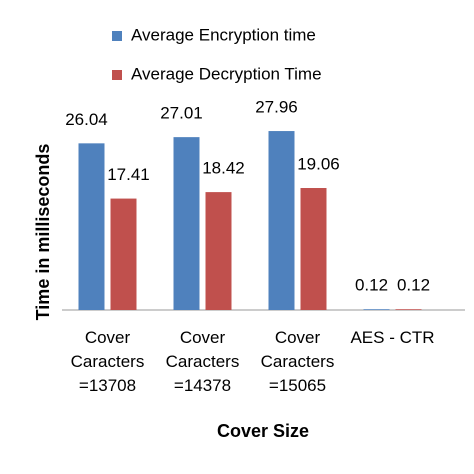 The height and width of the screenshot is (474, 474). What do you see at coordinates (181, 113) in the screenshot?
I see `value-label: 27.01` at bounding box center [181, 113].